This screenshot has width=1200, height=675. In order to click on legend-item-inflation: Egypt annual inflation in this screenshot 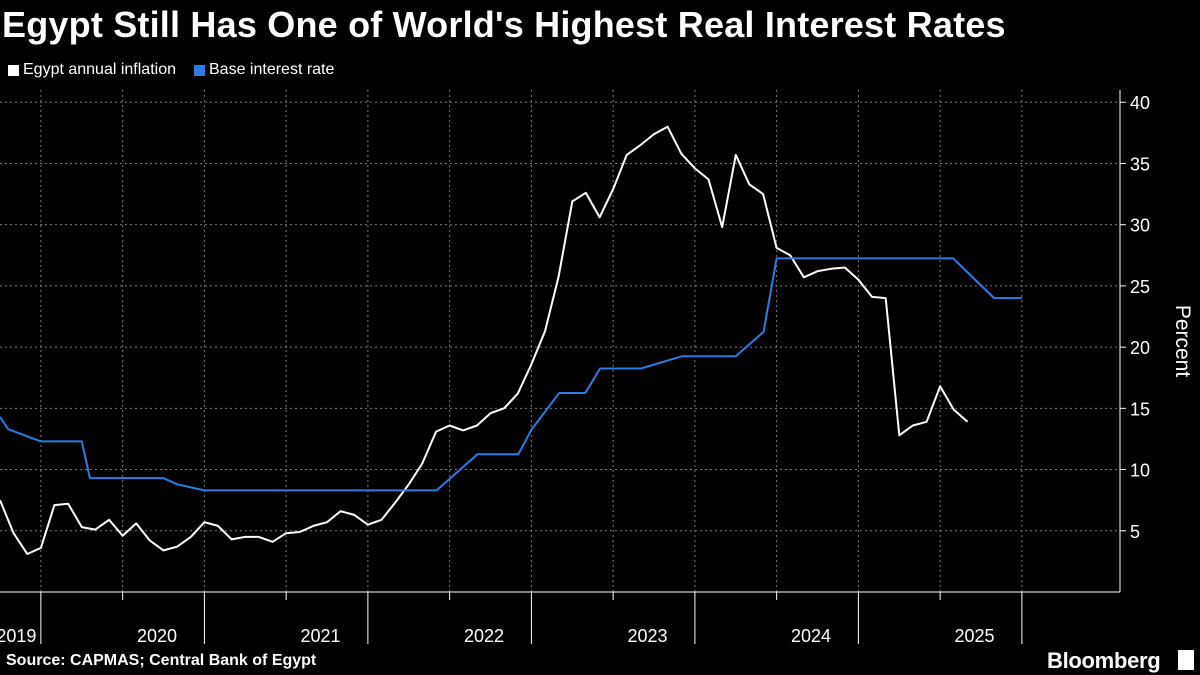, I will do `click(92, 70)`.